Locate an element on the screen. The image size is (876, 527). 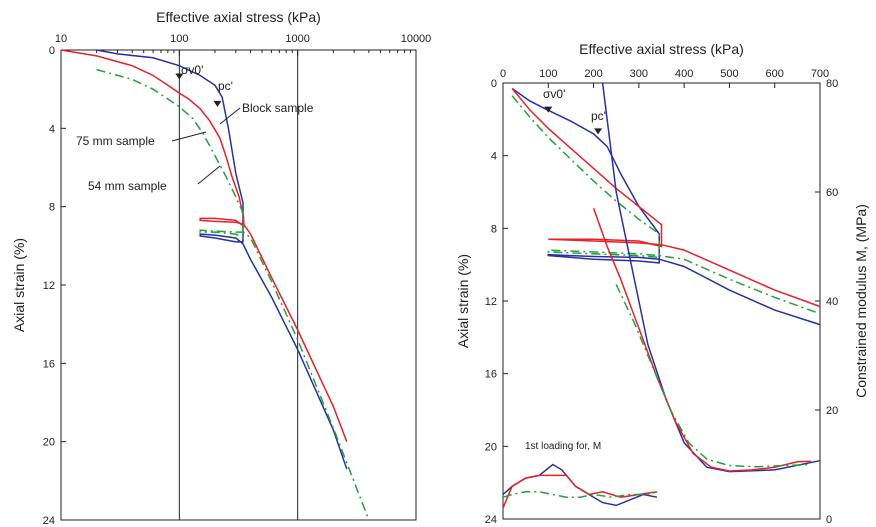
54mm-sample-label: 54 mm sample is located at coordinates (127, 186).